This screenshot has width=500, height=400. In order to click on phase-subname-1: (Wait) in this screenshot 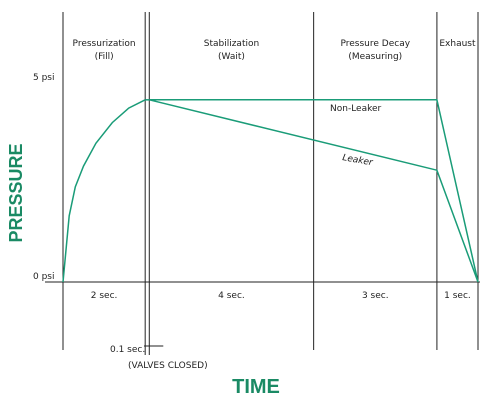, I will do `click(231, 57)`.